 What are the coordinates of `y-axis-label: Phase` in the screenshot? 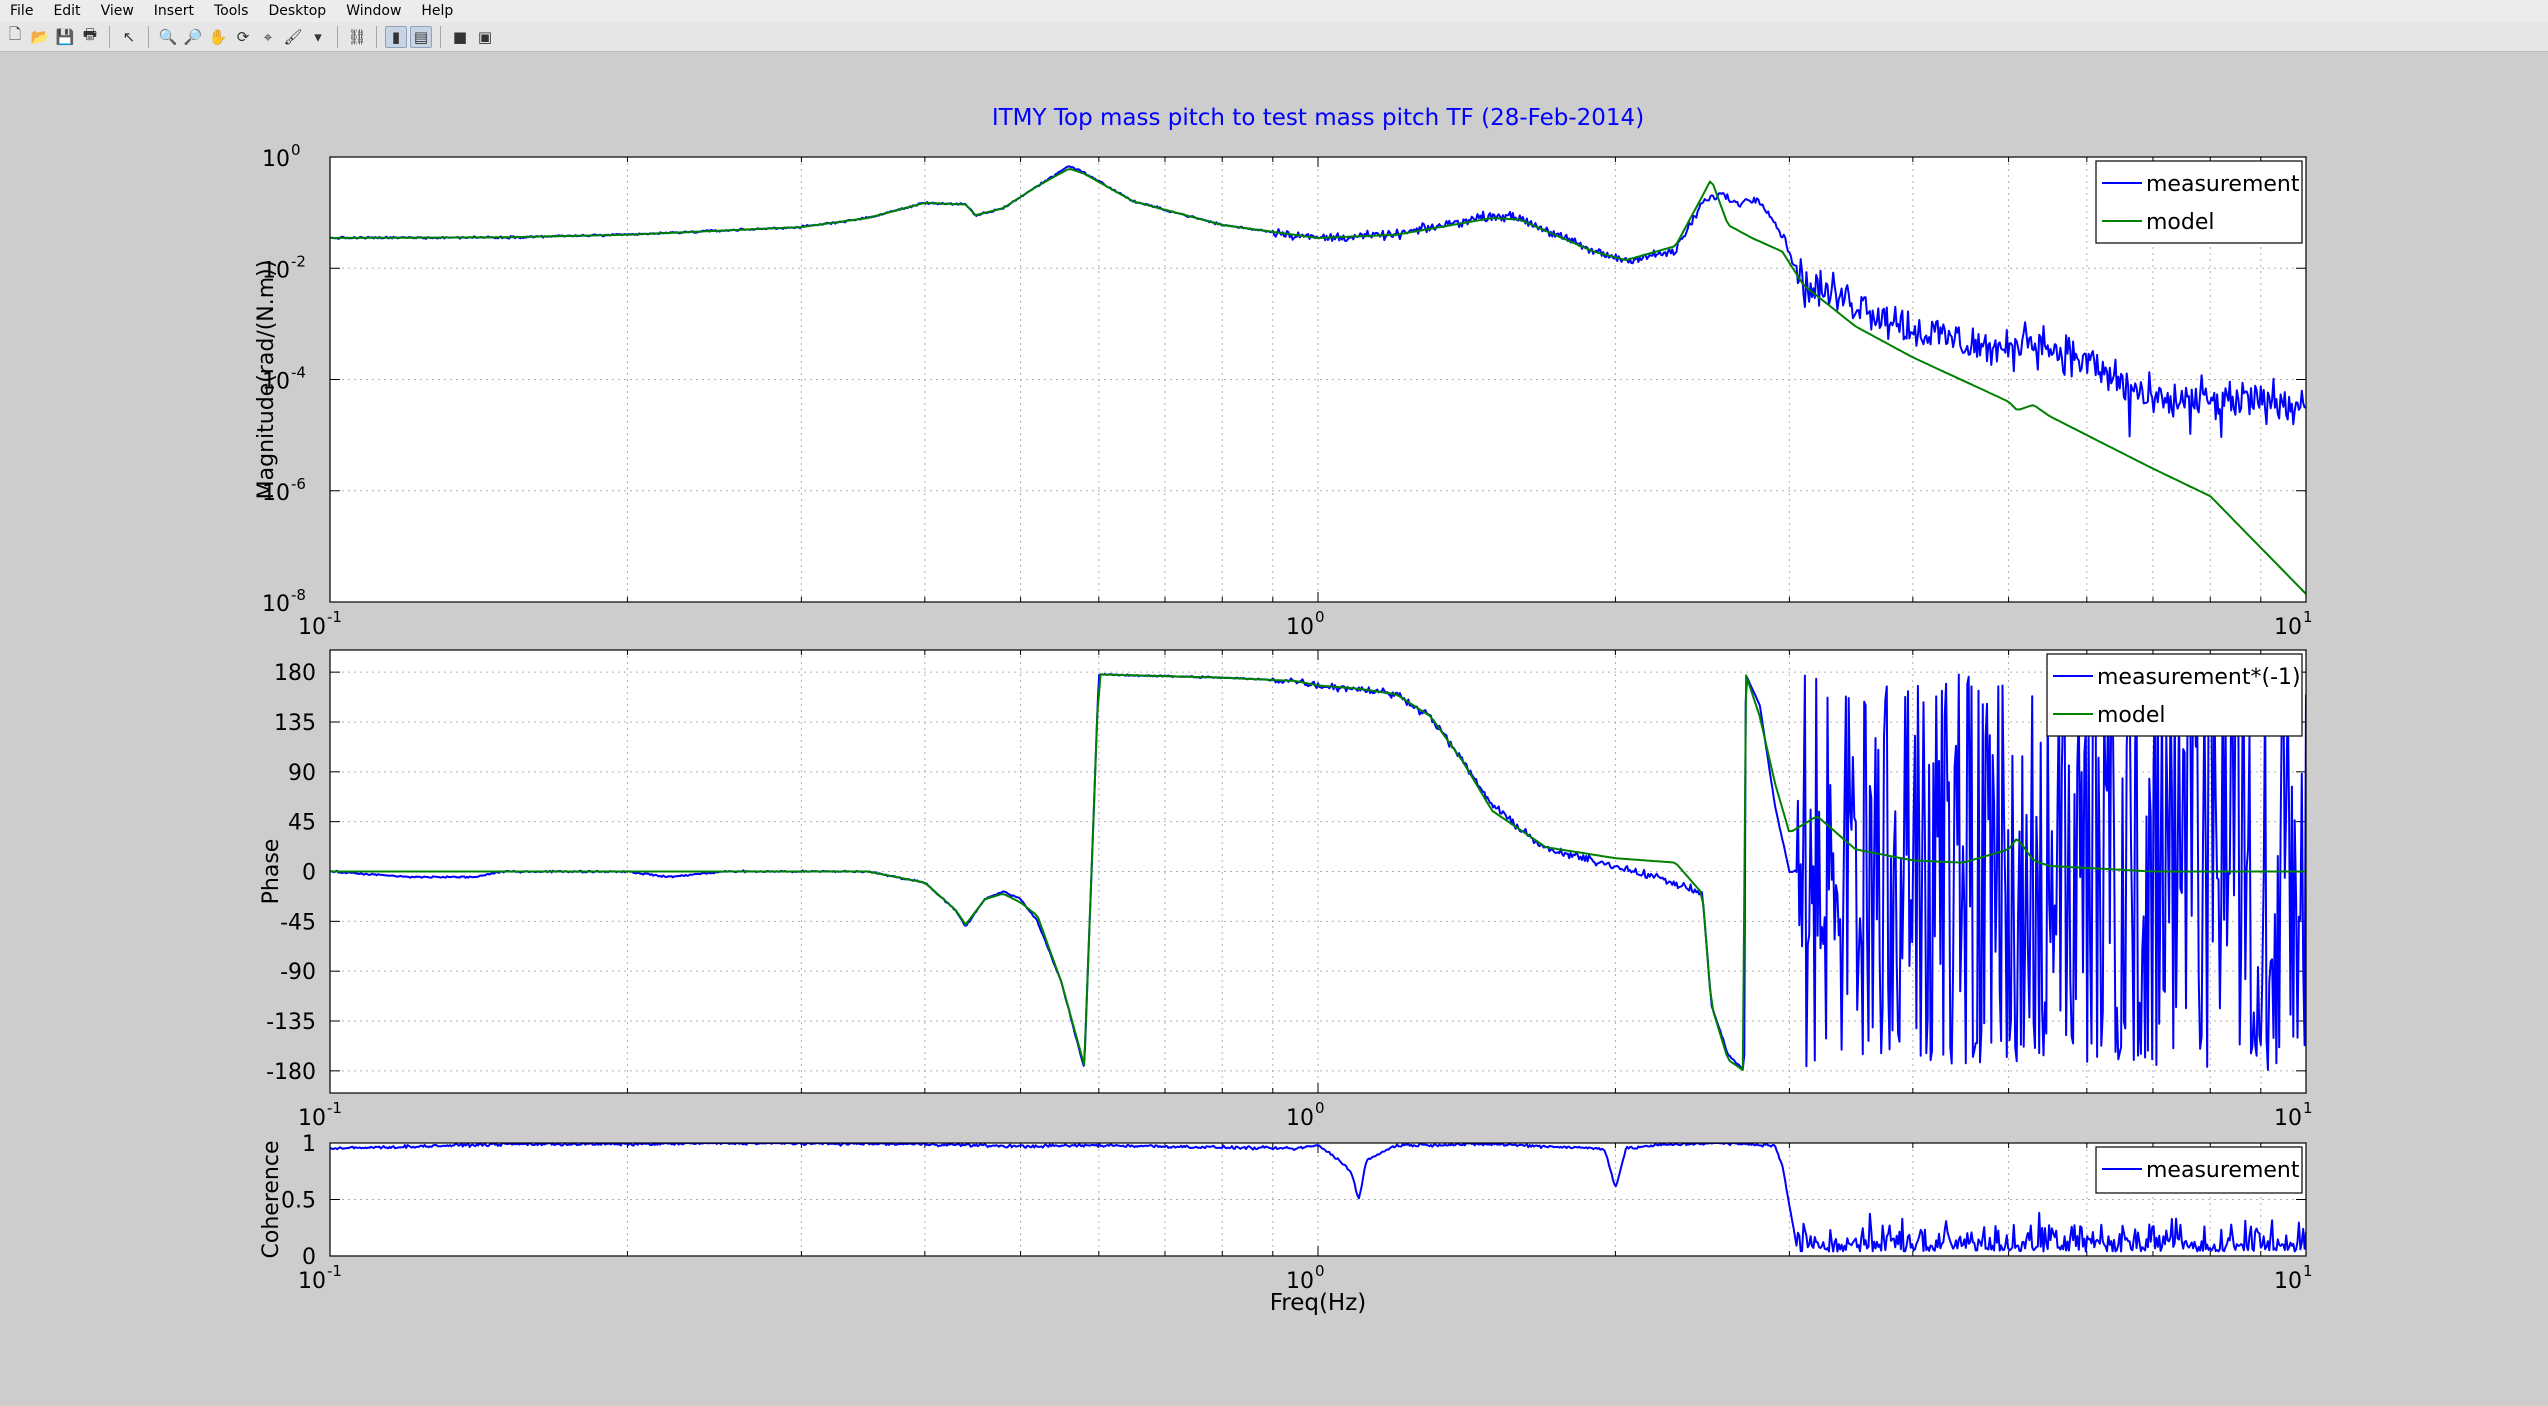 It's located at (271, 872).